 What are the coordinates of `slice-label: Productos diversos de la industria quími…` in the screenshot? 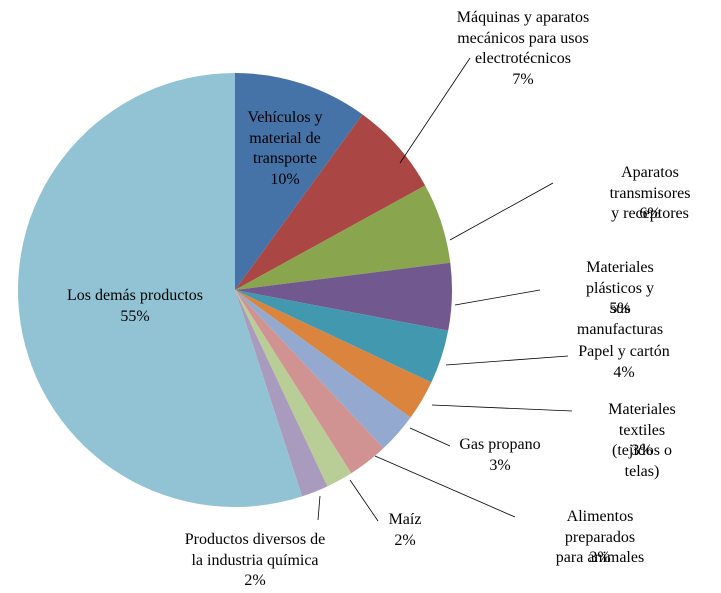 It's located at (255, 550).